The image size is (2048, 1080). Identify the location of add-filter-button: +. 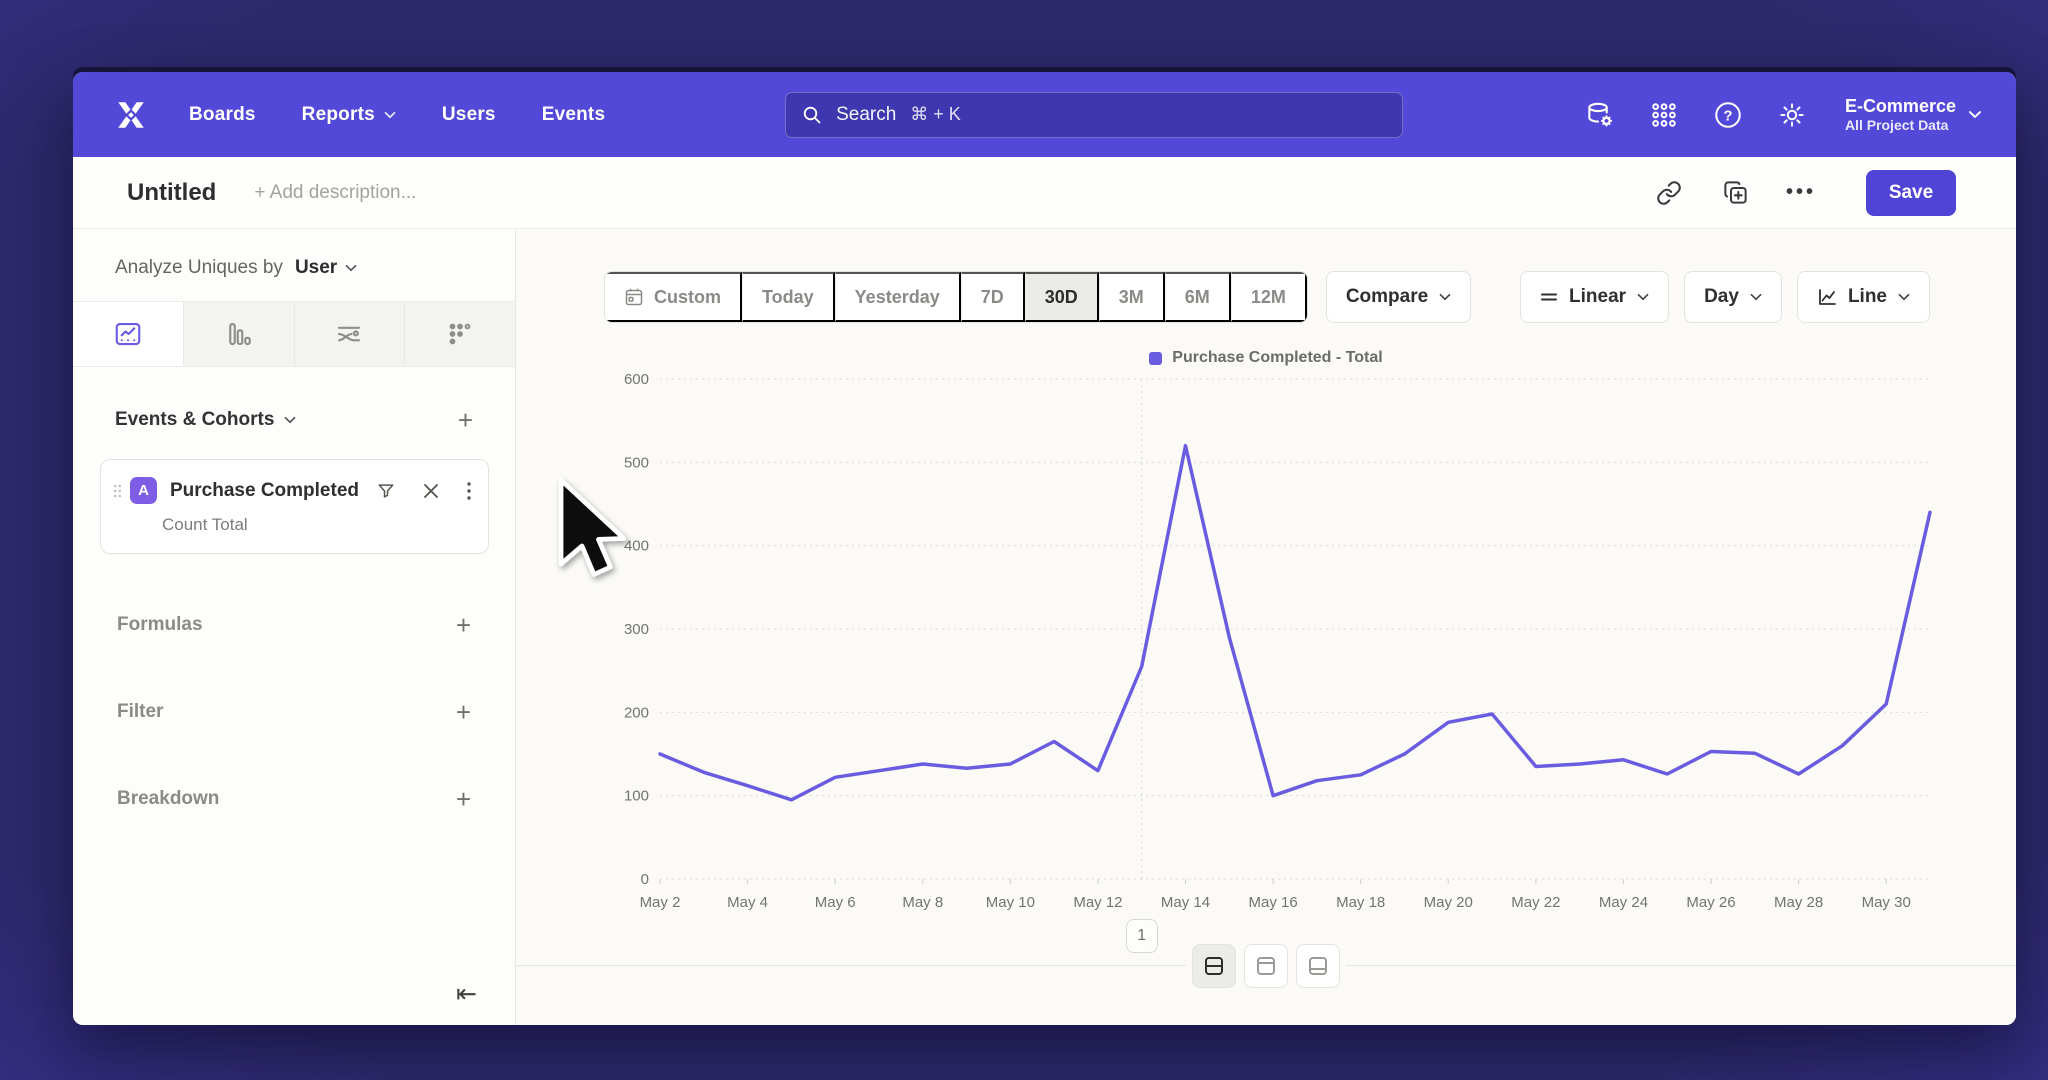
(463, 712).